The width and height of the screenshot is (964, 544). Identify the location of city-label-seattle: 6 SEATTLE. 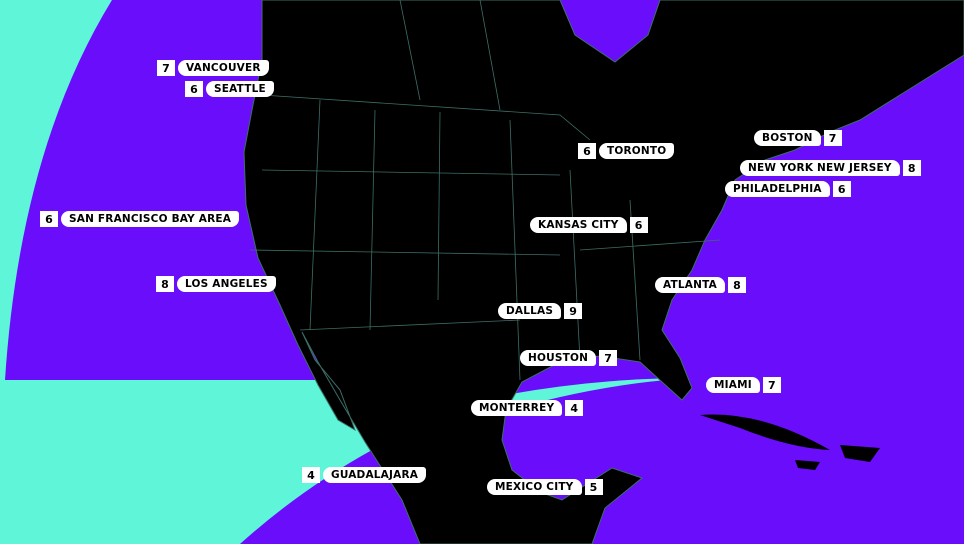
(229, 89).